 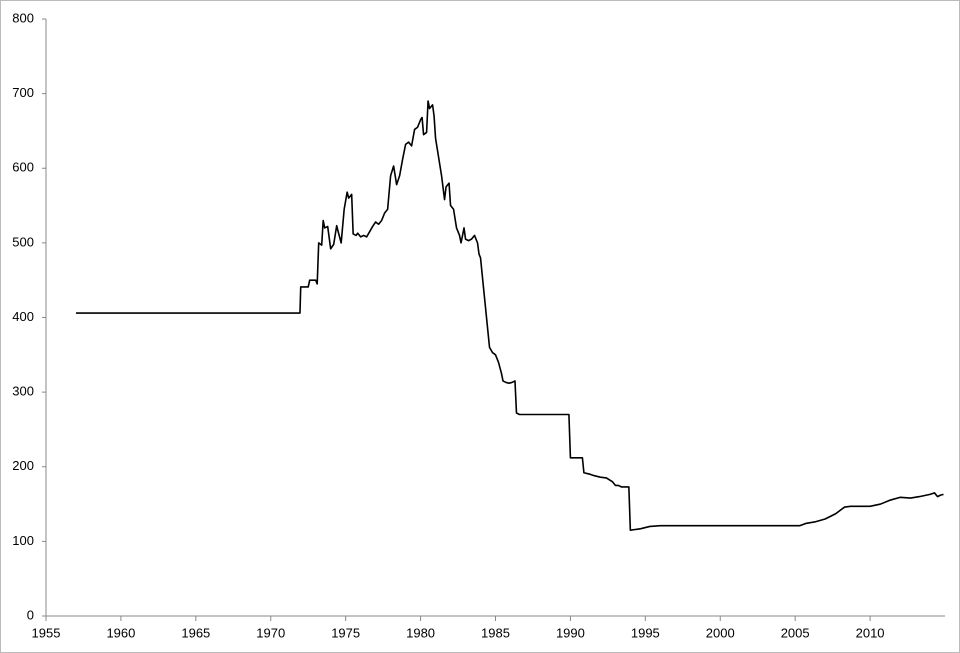 What do you see at coordinates (30, 614) in the screenshot?
I see `y-tick-label: 0` at bounding box center [30, 614].